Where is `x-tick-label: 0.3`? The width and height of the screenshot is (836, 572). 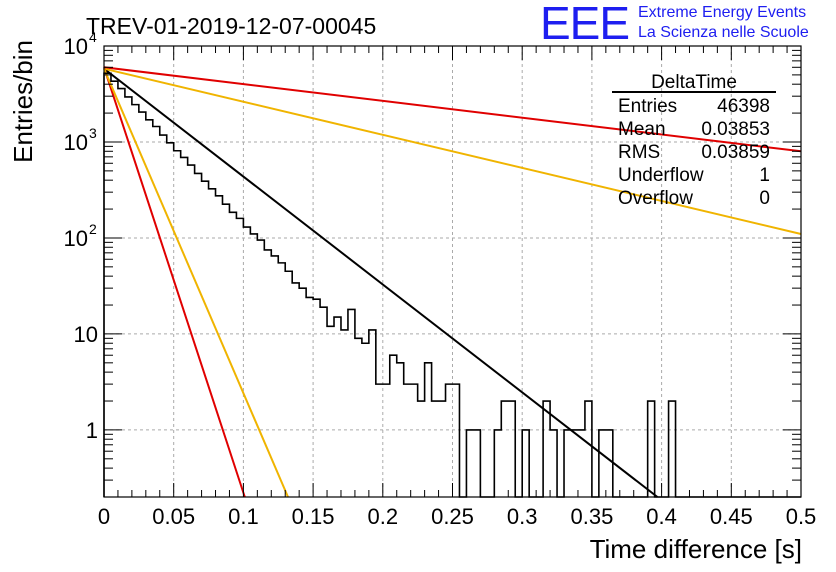 x-tick-label: 0.3 is located at coordinates (522, 516).